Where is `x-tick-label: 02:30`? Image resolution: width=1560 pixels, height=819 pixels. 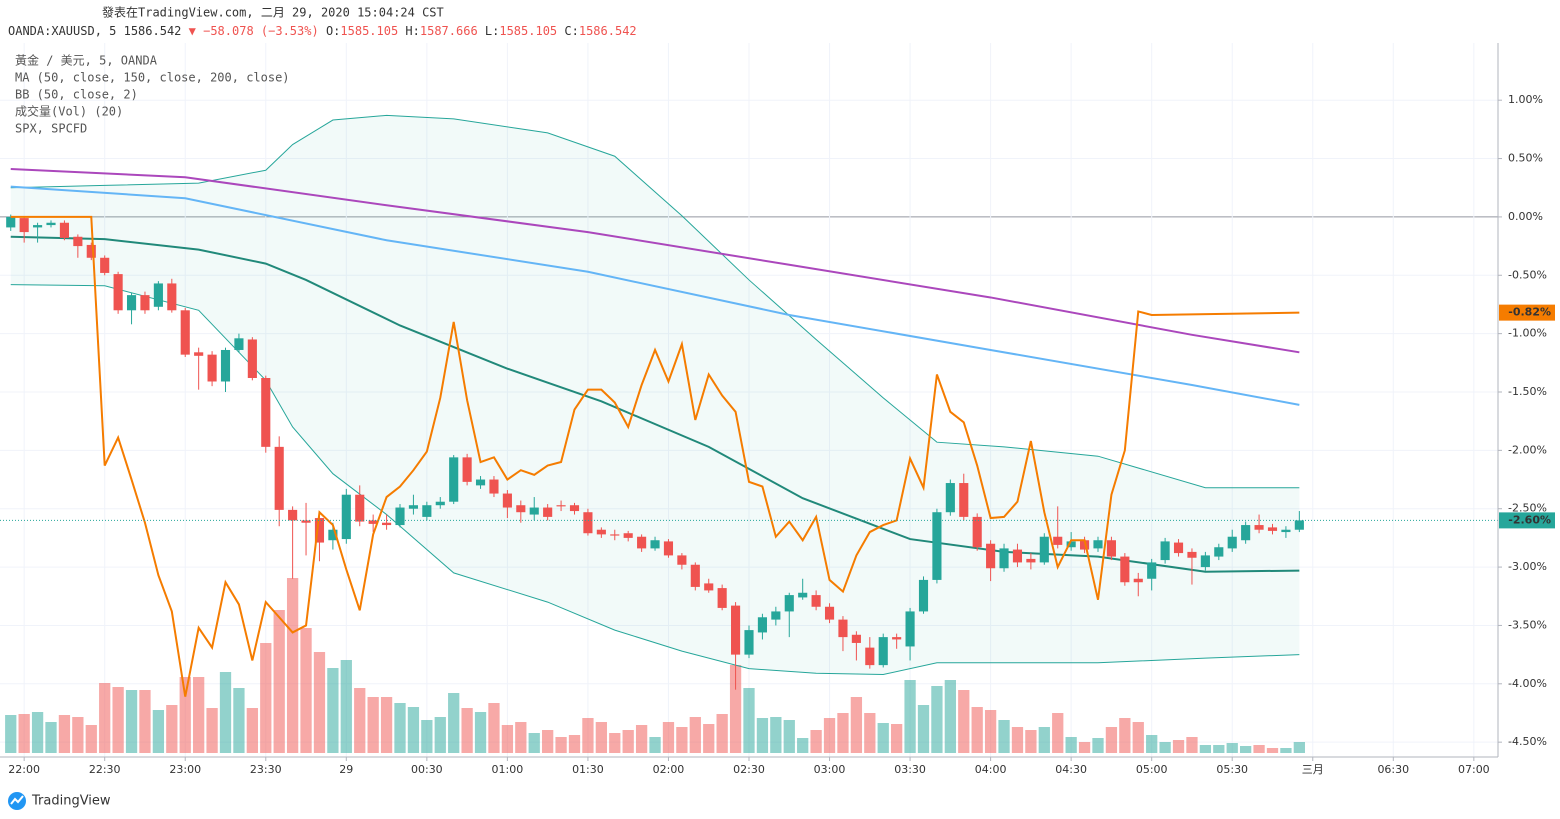
x-tick-label: 02:30 is located at coordinates (749, 769).